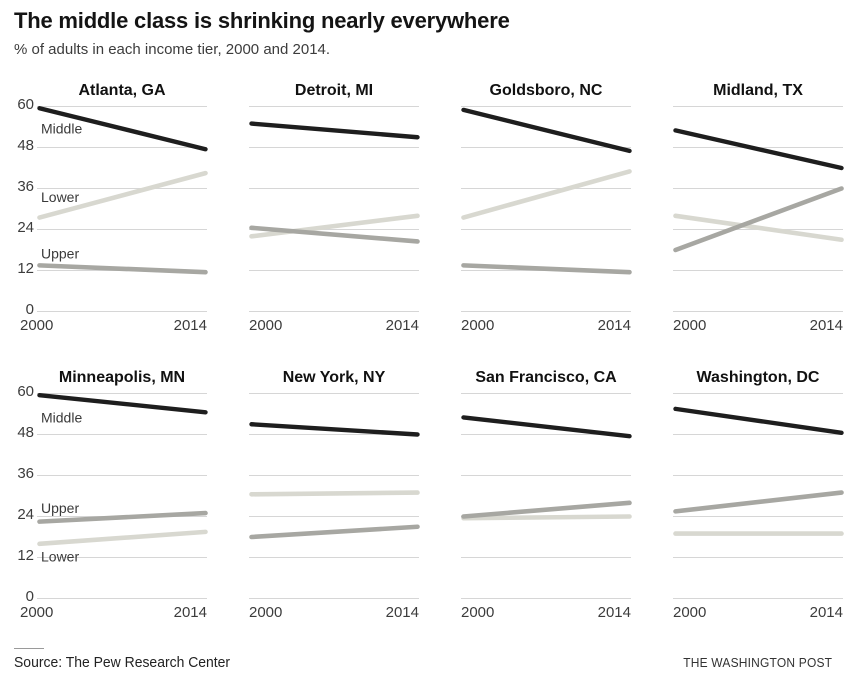 The image size is (846, 693). Describe the element at coordinates (25, 268) in the screenshot. I see `y-tick-label: 12` at that location.